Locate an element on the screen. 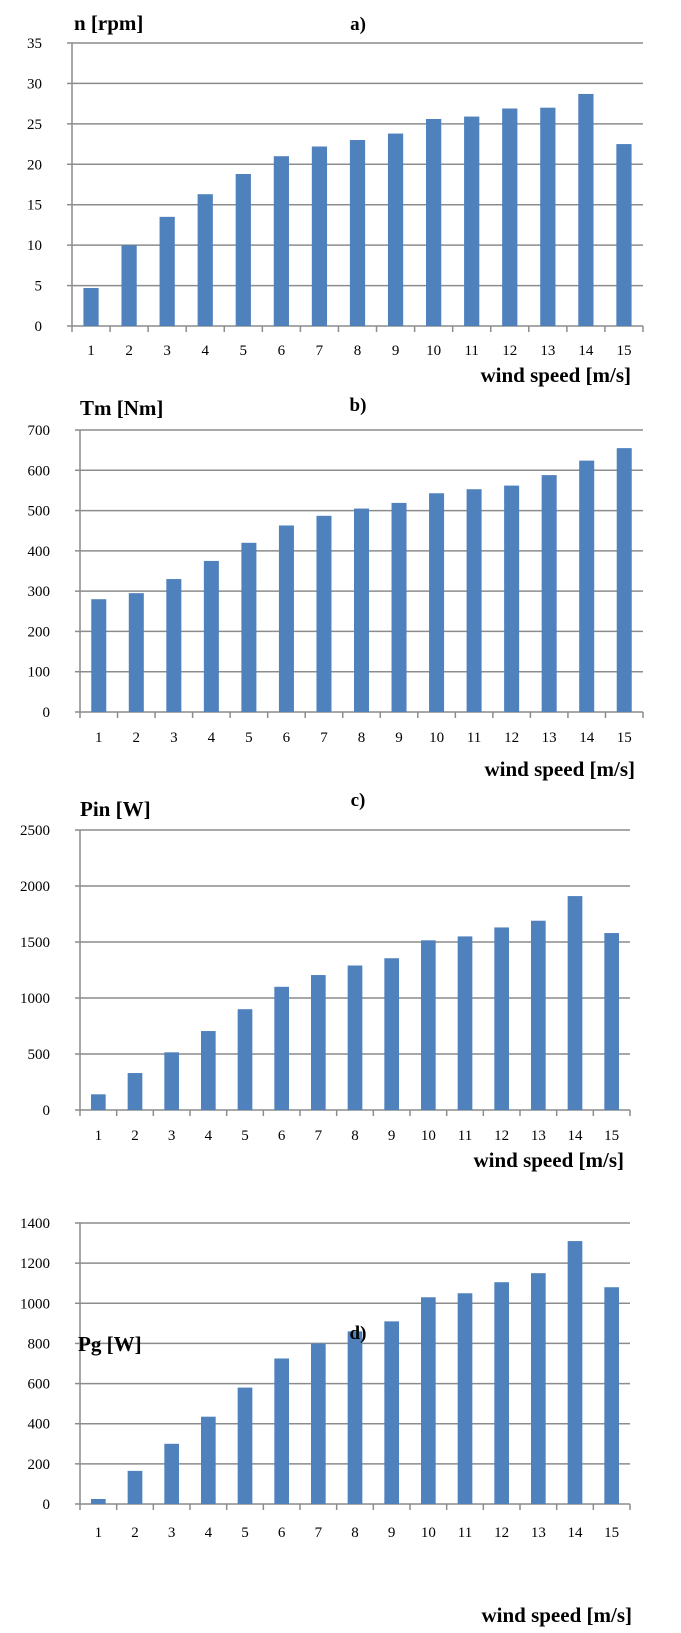  x-tick-label-1-8: 9 is located at coordinates (399, 738).